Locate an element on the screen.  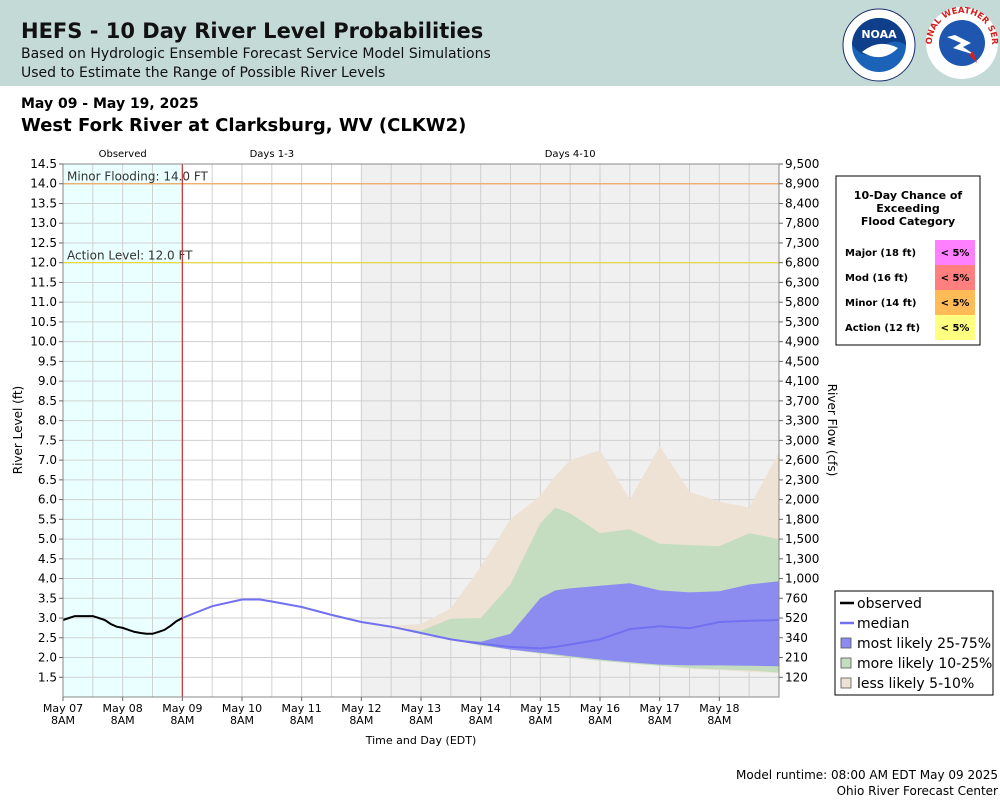
y-axis-title: River Level (ft) is located at coordinates (18, 430).